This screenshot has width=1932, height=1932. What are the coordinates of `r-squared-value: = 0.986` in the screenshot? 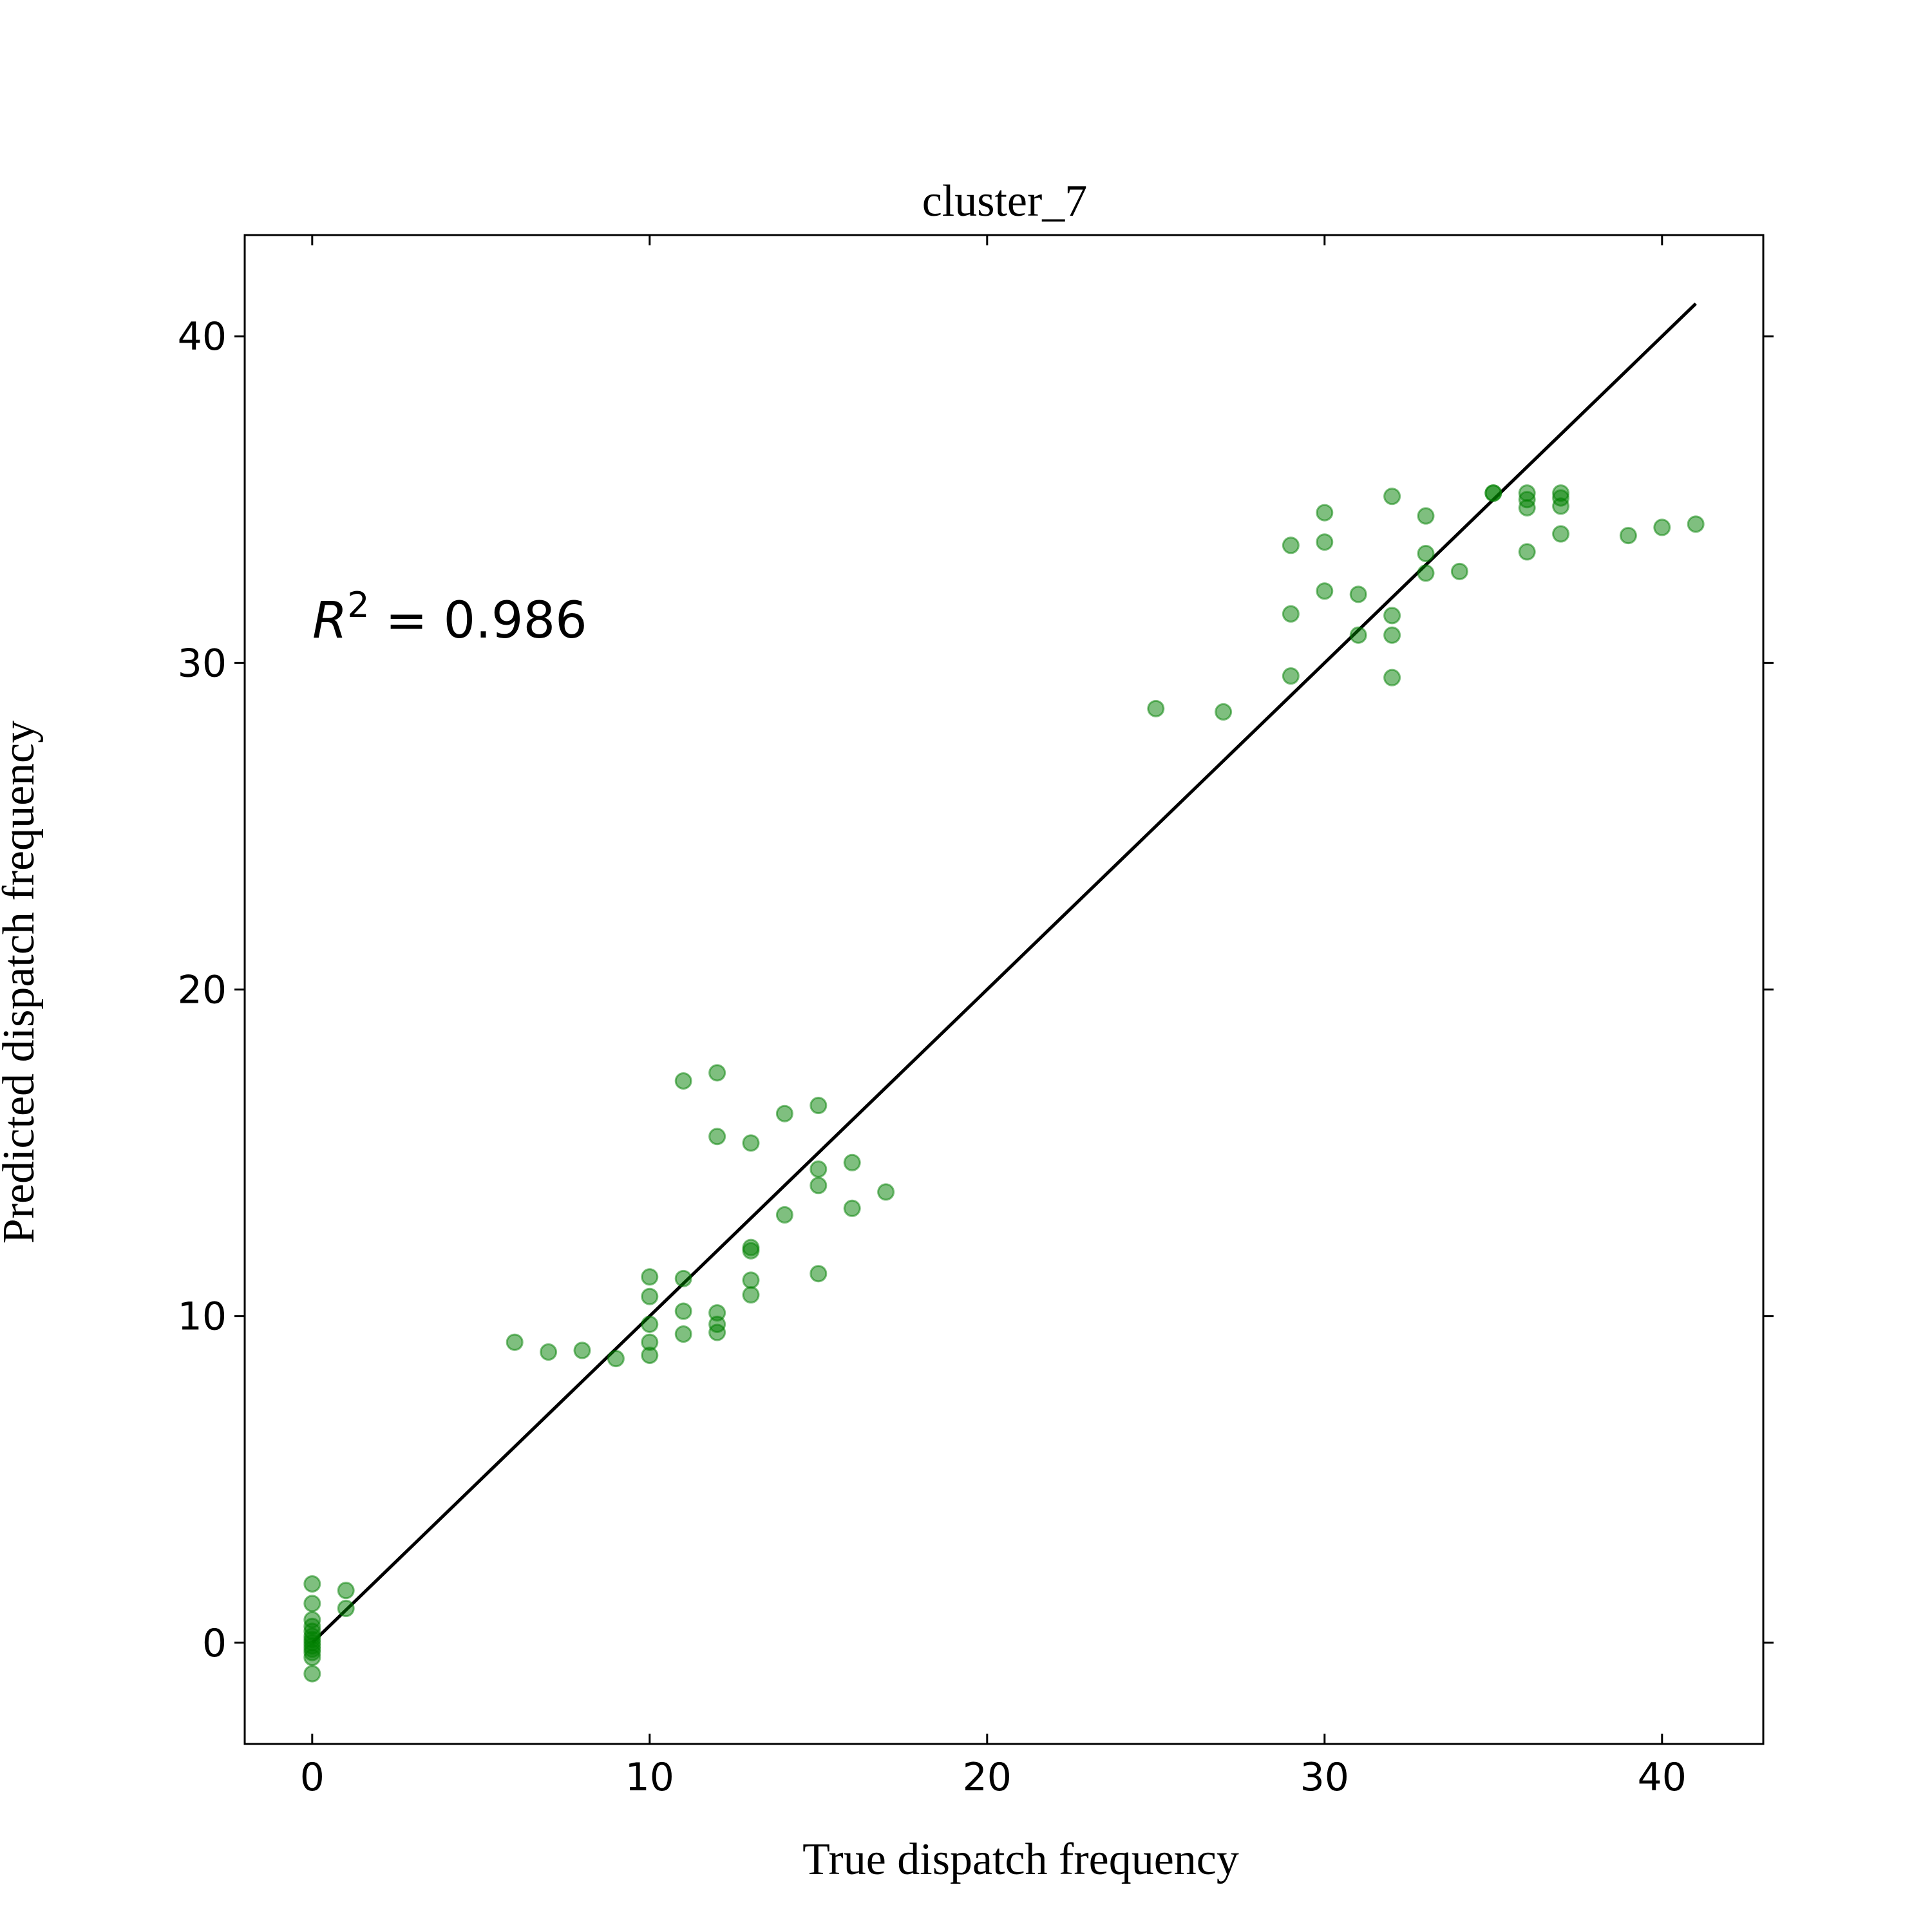 It's located at (479, 621).